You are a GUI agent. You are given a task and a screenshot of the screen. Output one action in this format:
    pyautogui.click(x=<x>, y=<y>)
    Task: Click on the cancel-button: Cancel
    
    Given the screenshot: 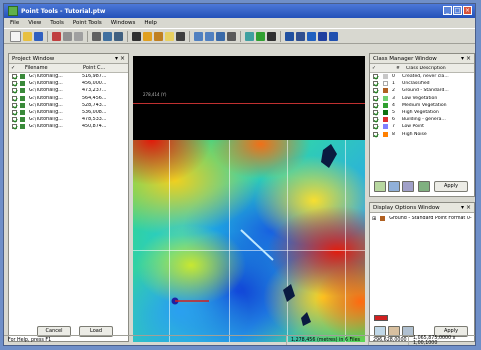 What is the action you would take?
    pyautogui.click(x=54, y=331)
    